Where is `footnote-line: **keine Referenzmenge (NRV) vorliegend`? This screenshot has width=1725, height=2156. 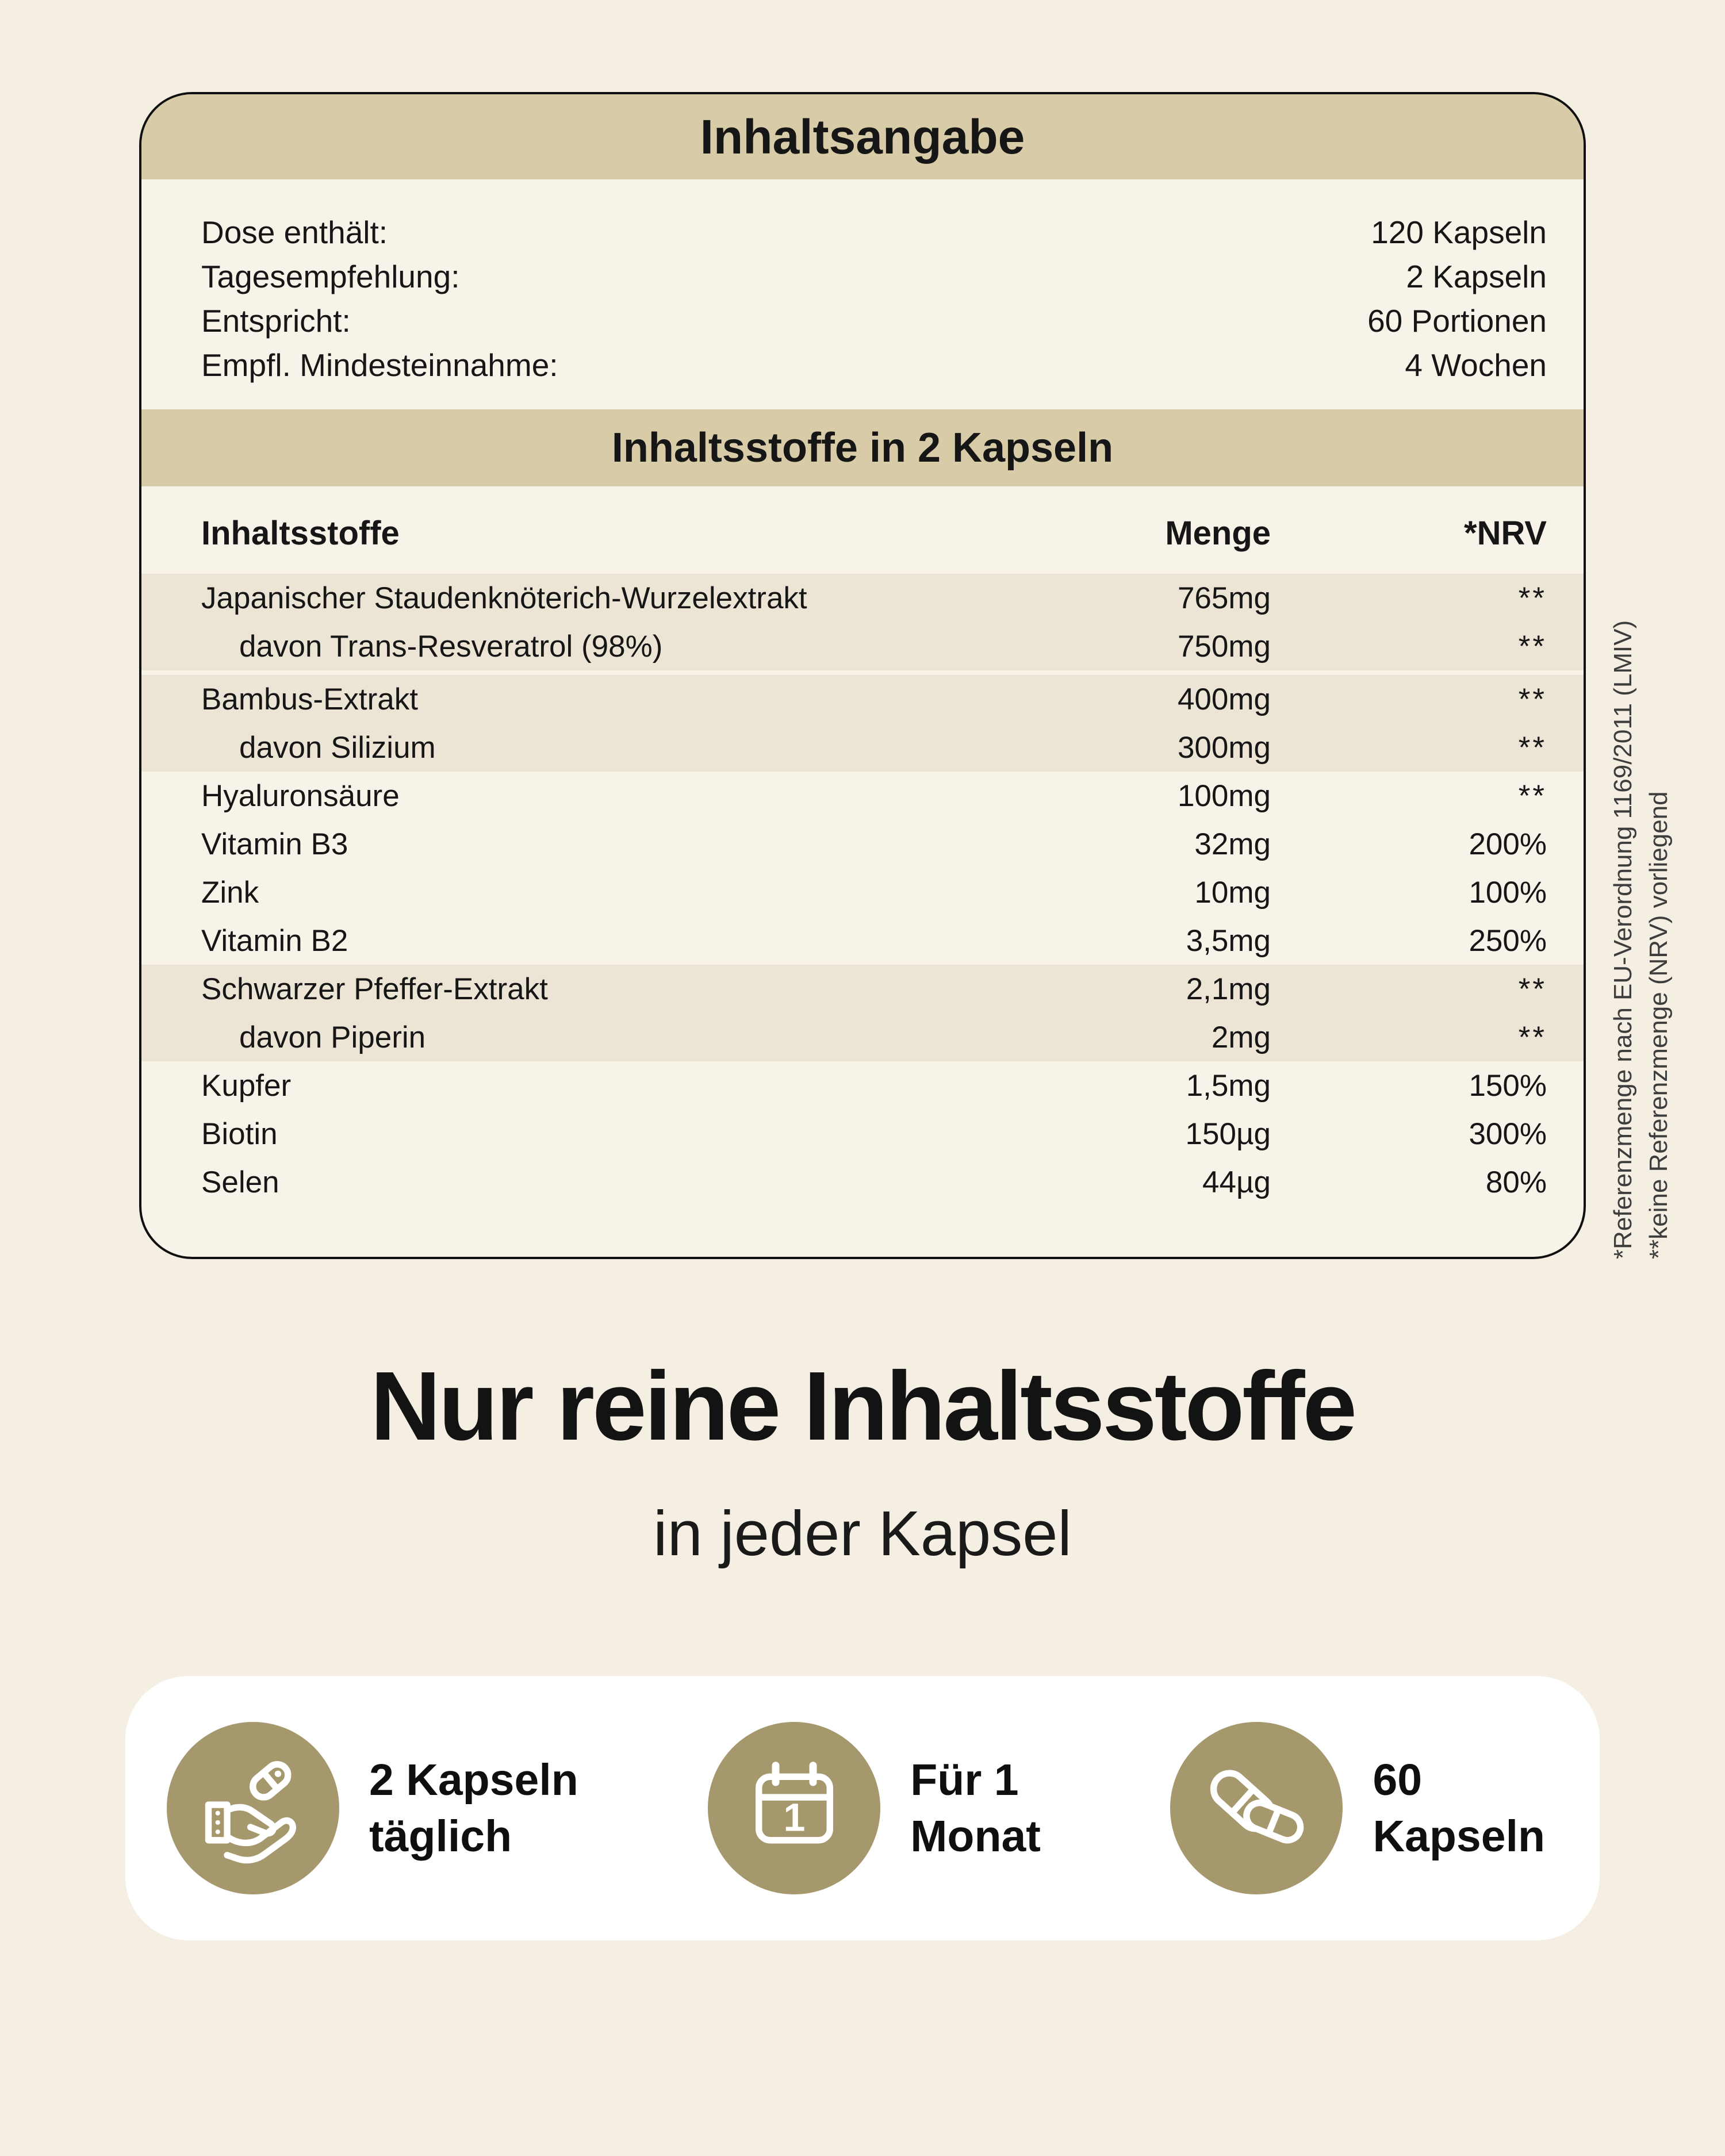 footnote-line: **keine Referenzmenge (NRV) vorliegend is located at coordinates (1658, 1025).